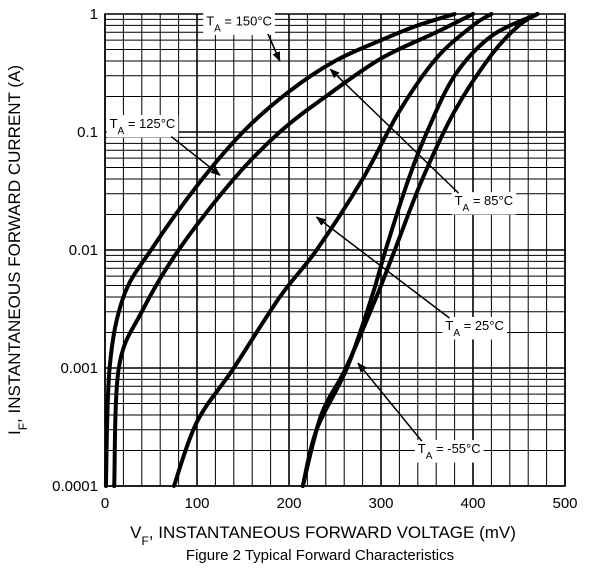  I want to click on y-tick-label: 1, so click(94, 14).